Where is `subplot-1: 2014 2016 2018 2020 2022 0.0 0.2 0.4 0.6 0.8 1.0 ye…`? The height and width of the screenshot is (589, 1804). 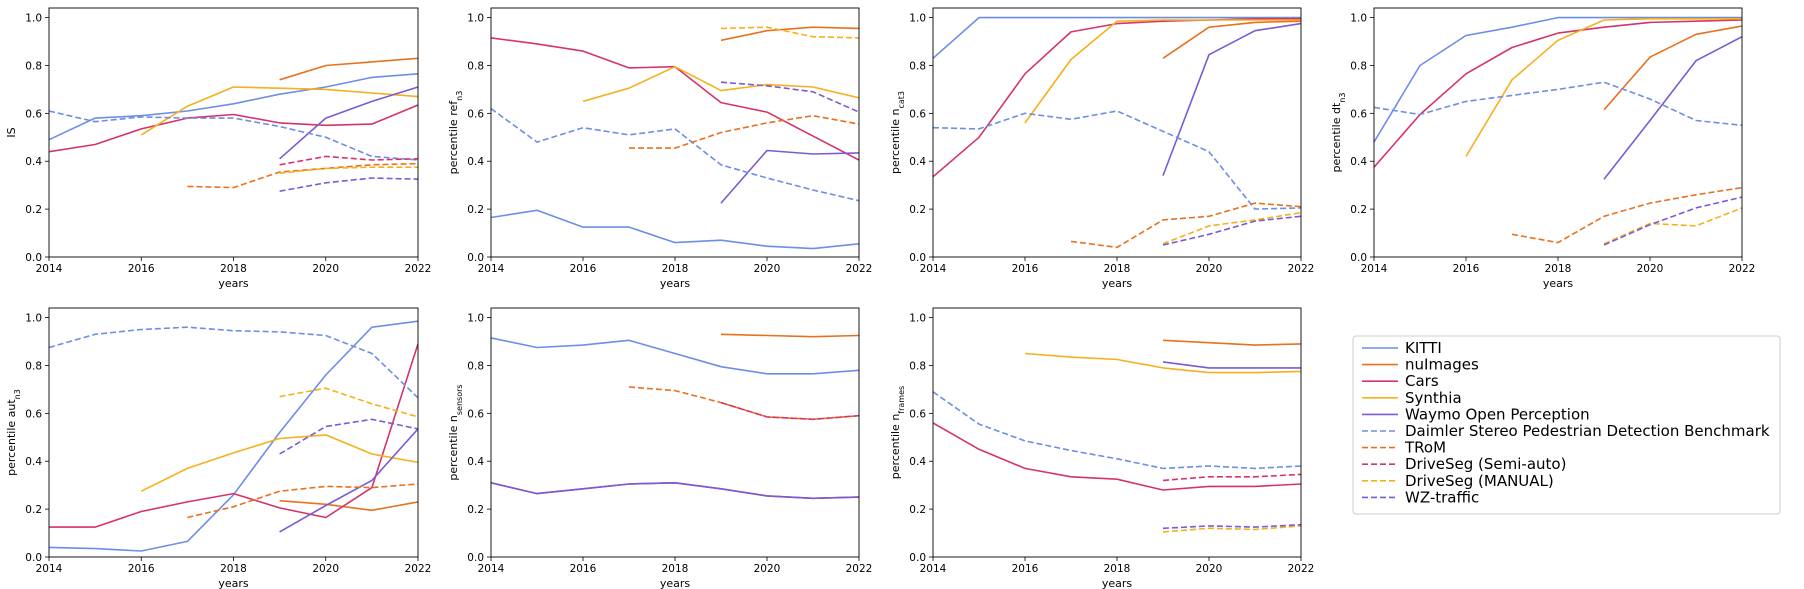 subplot-1: 2014 2016 2018 2020 2022 0.0 0.2 0.4 0.6 0.8 1.0 ye… is located at coordinates (218, 148).